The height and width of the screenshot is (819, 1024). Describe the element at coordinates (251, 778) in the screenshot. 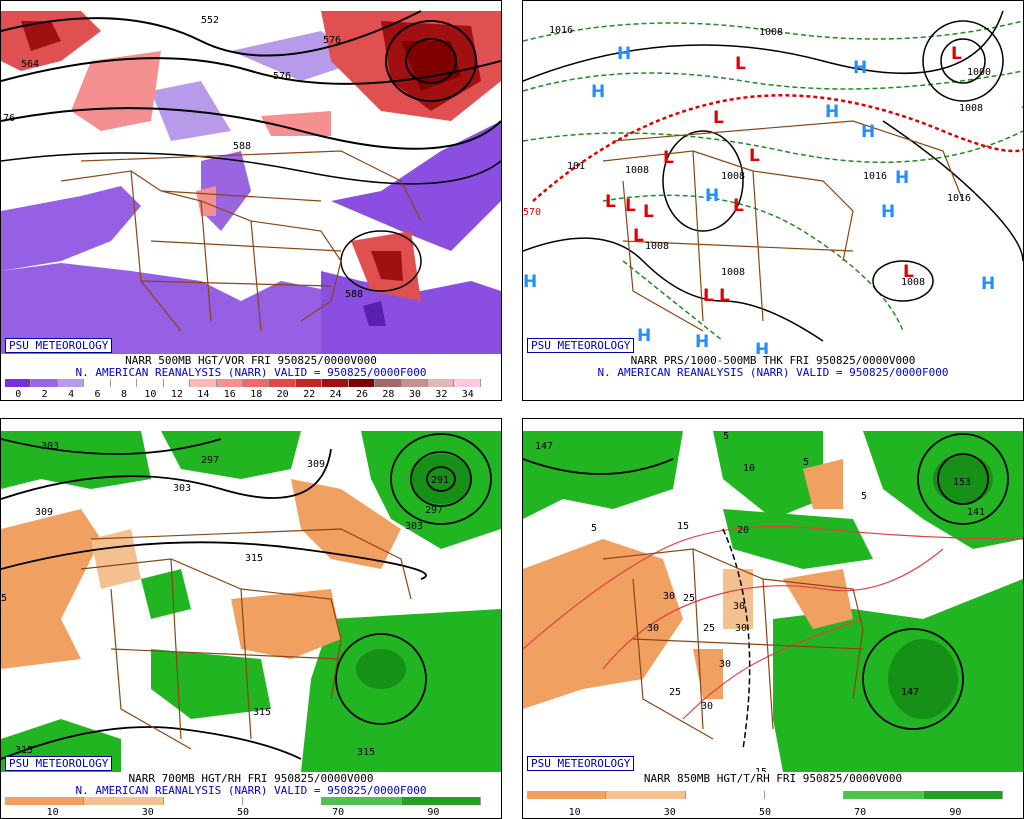

I see `panel-title: NARR 700MB HGT/RH FRI 950825/0000V000` at that location.